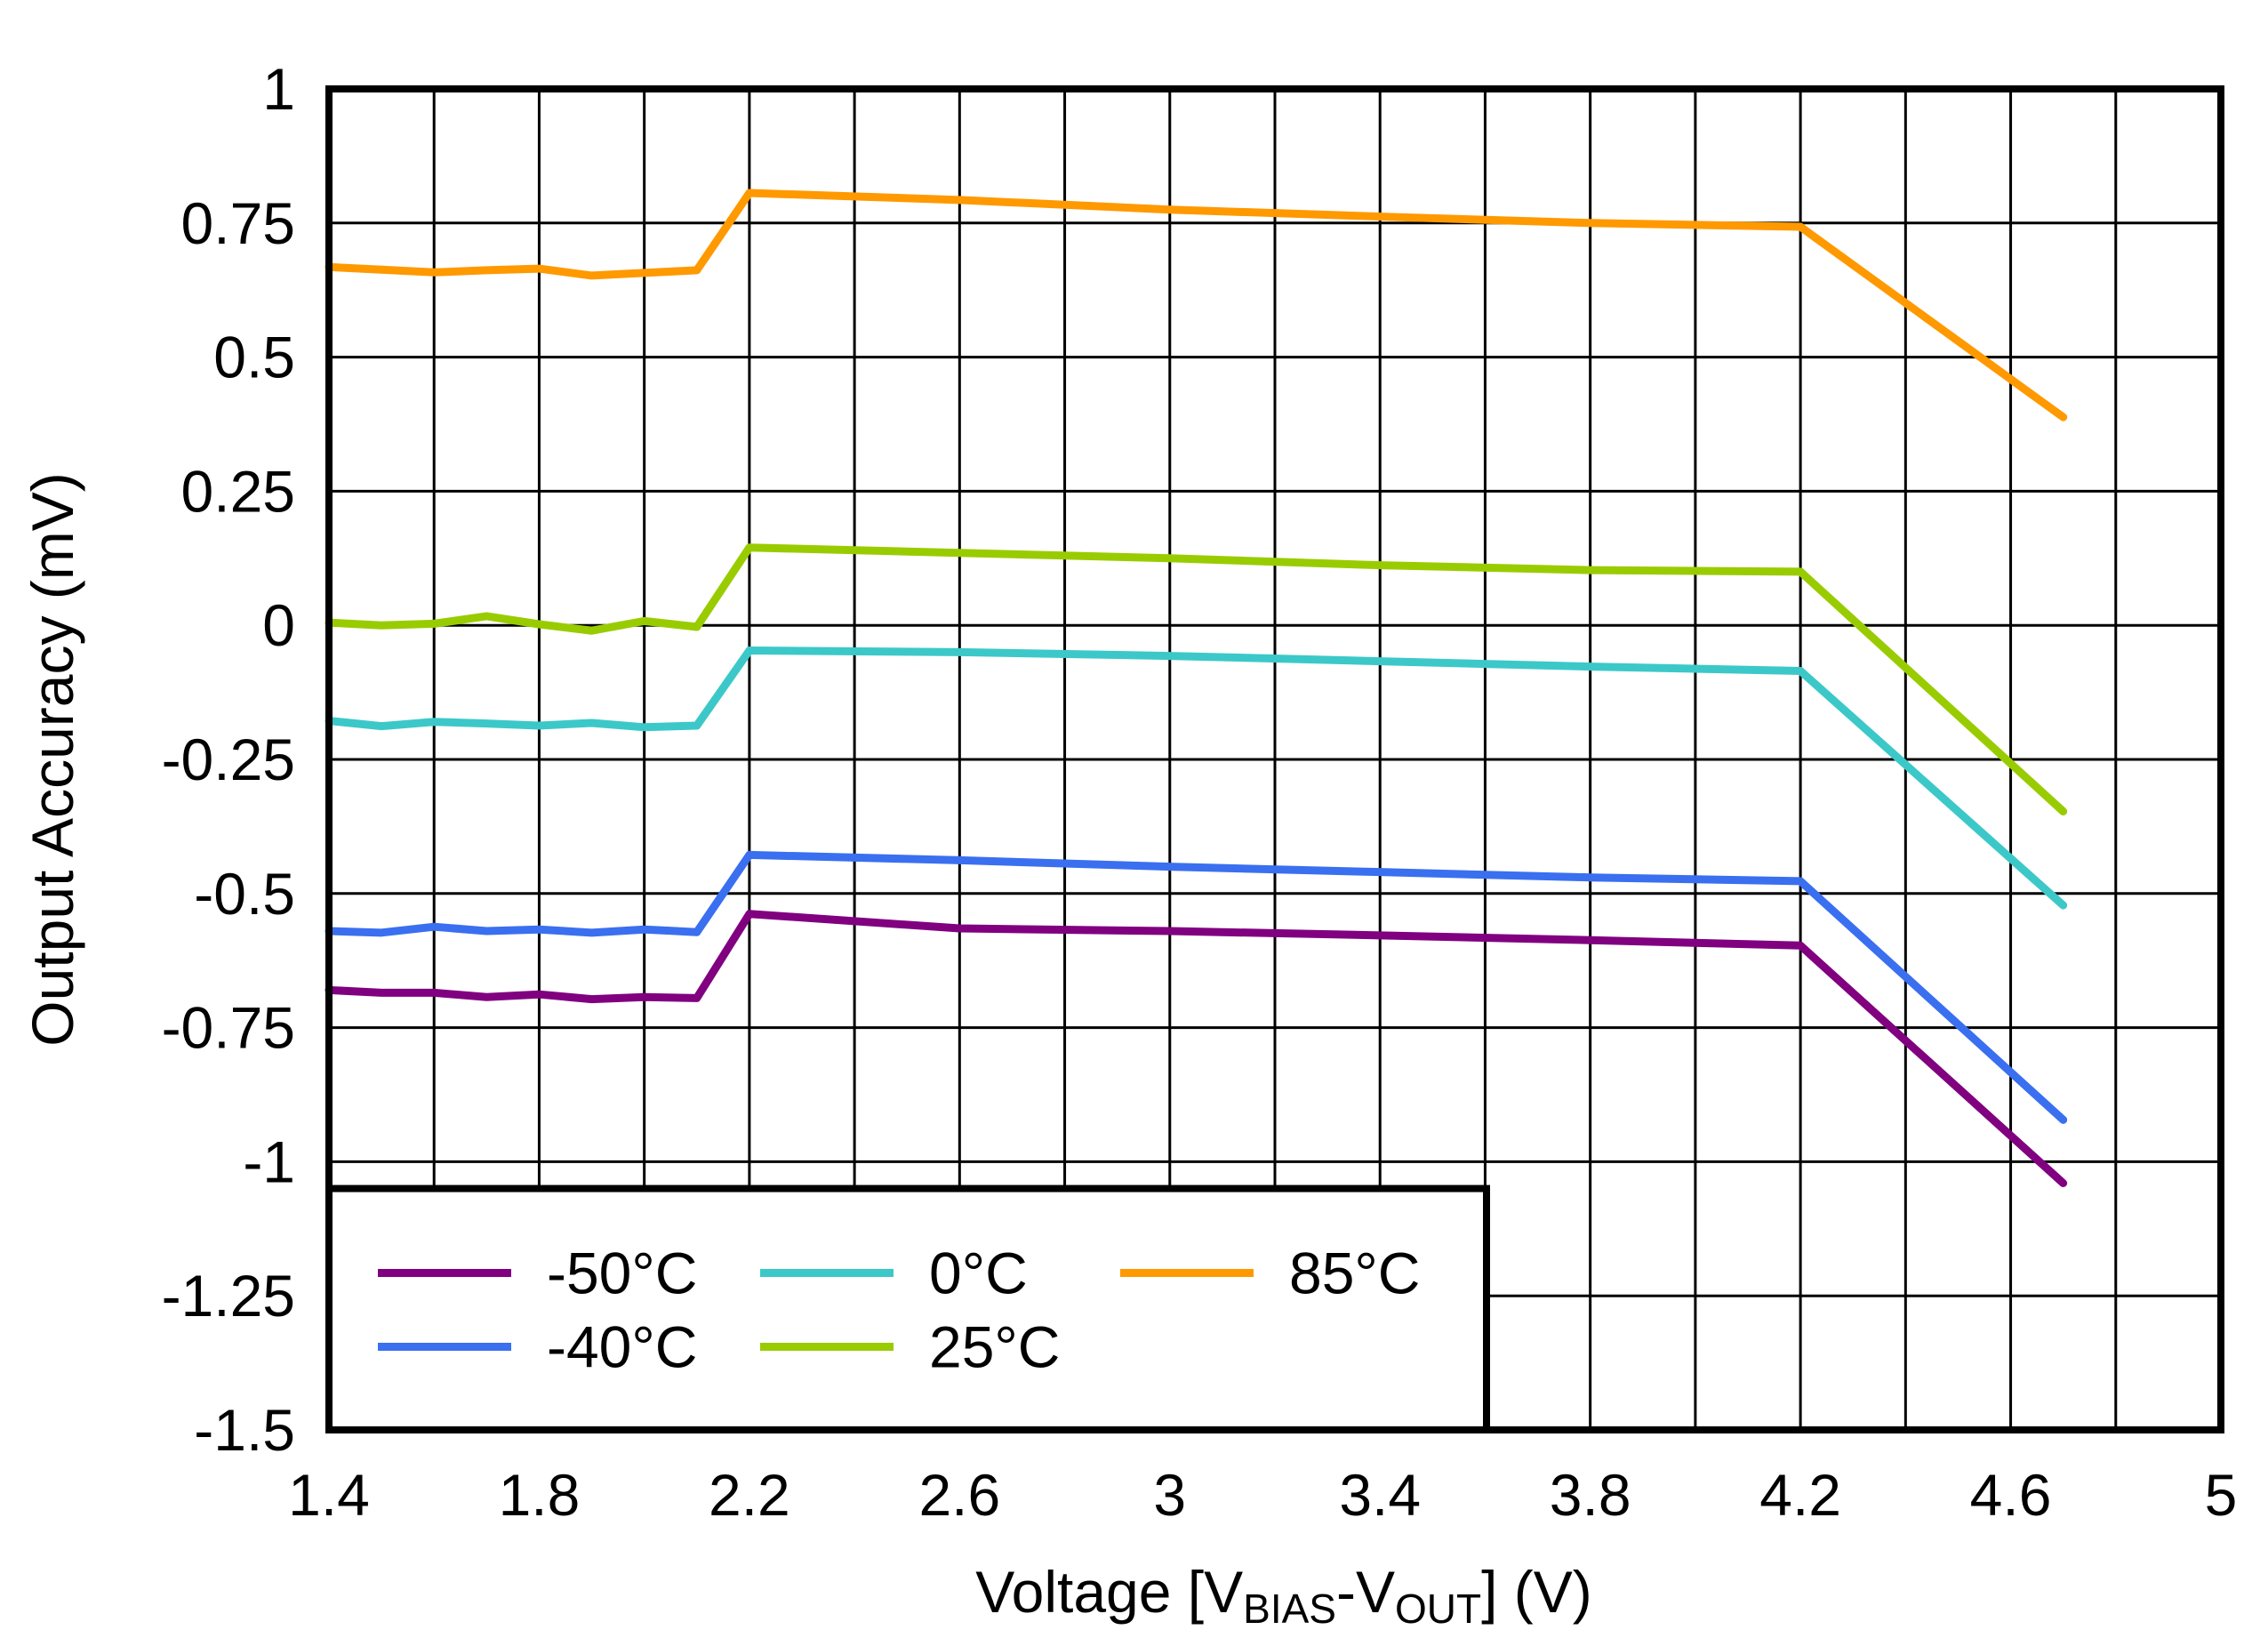  Describe the element at coordinates (540, 1495) in the screenshot. I see `x-tick-label: 1.8` at that location.